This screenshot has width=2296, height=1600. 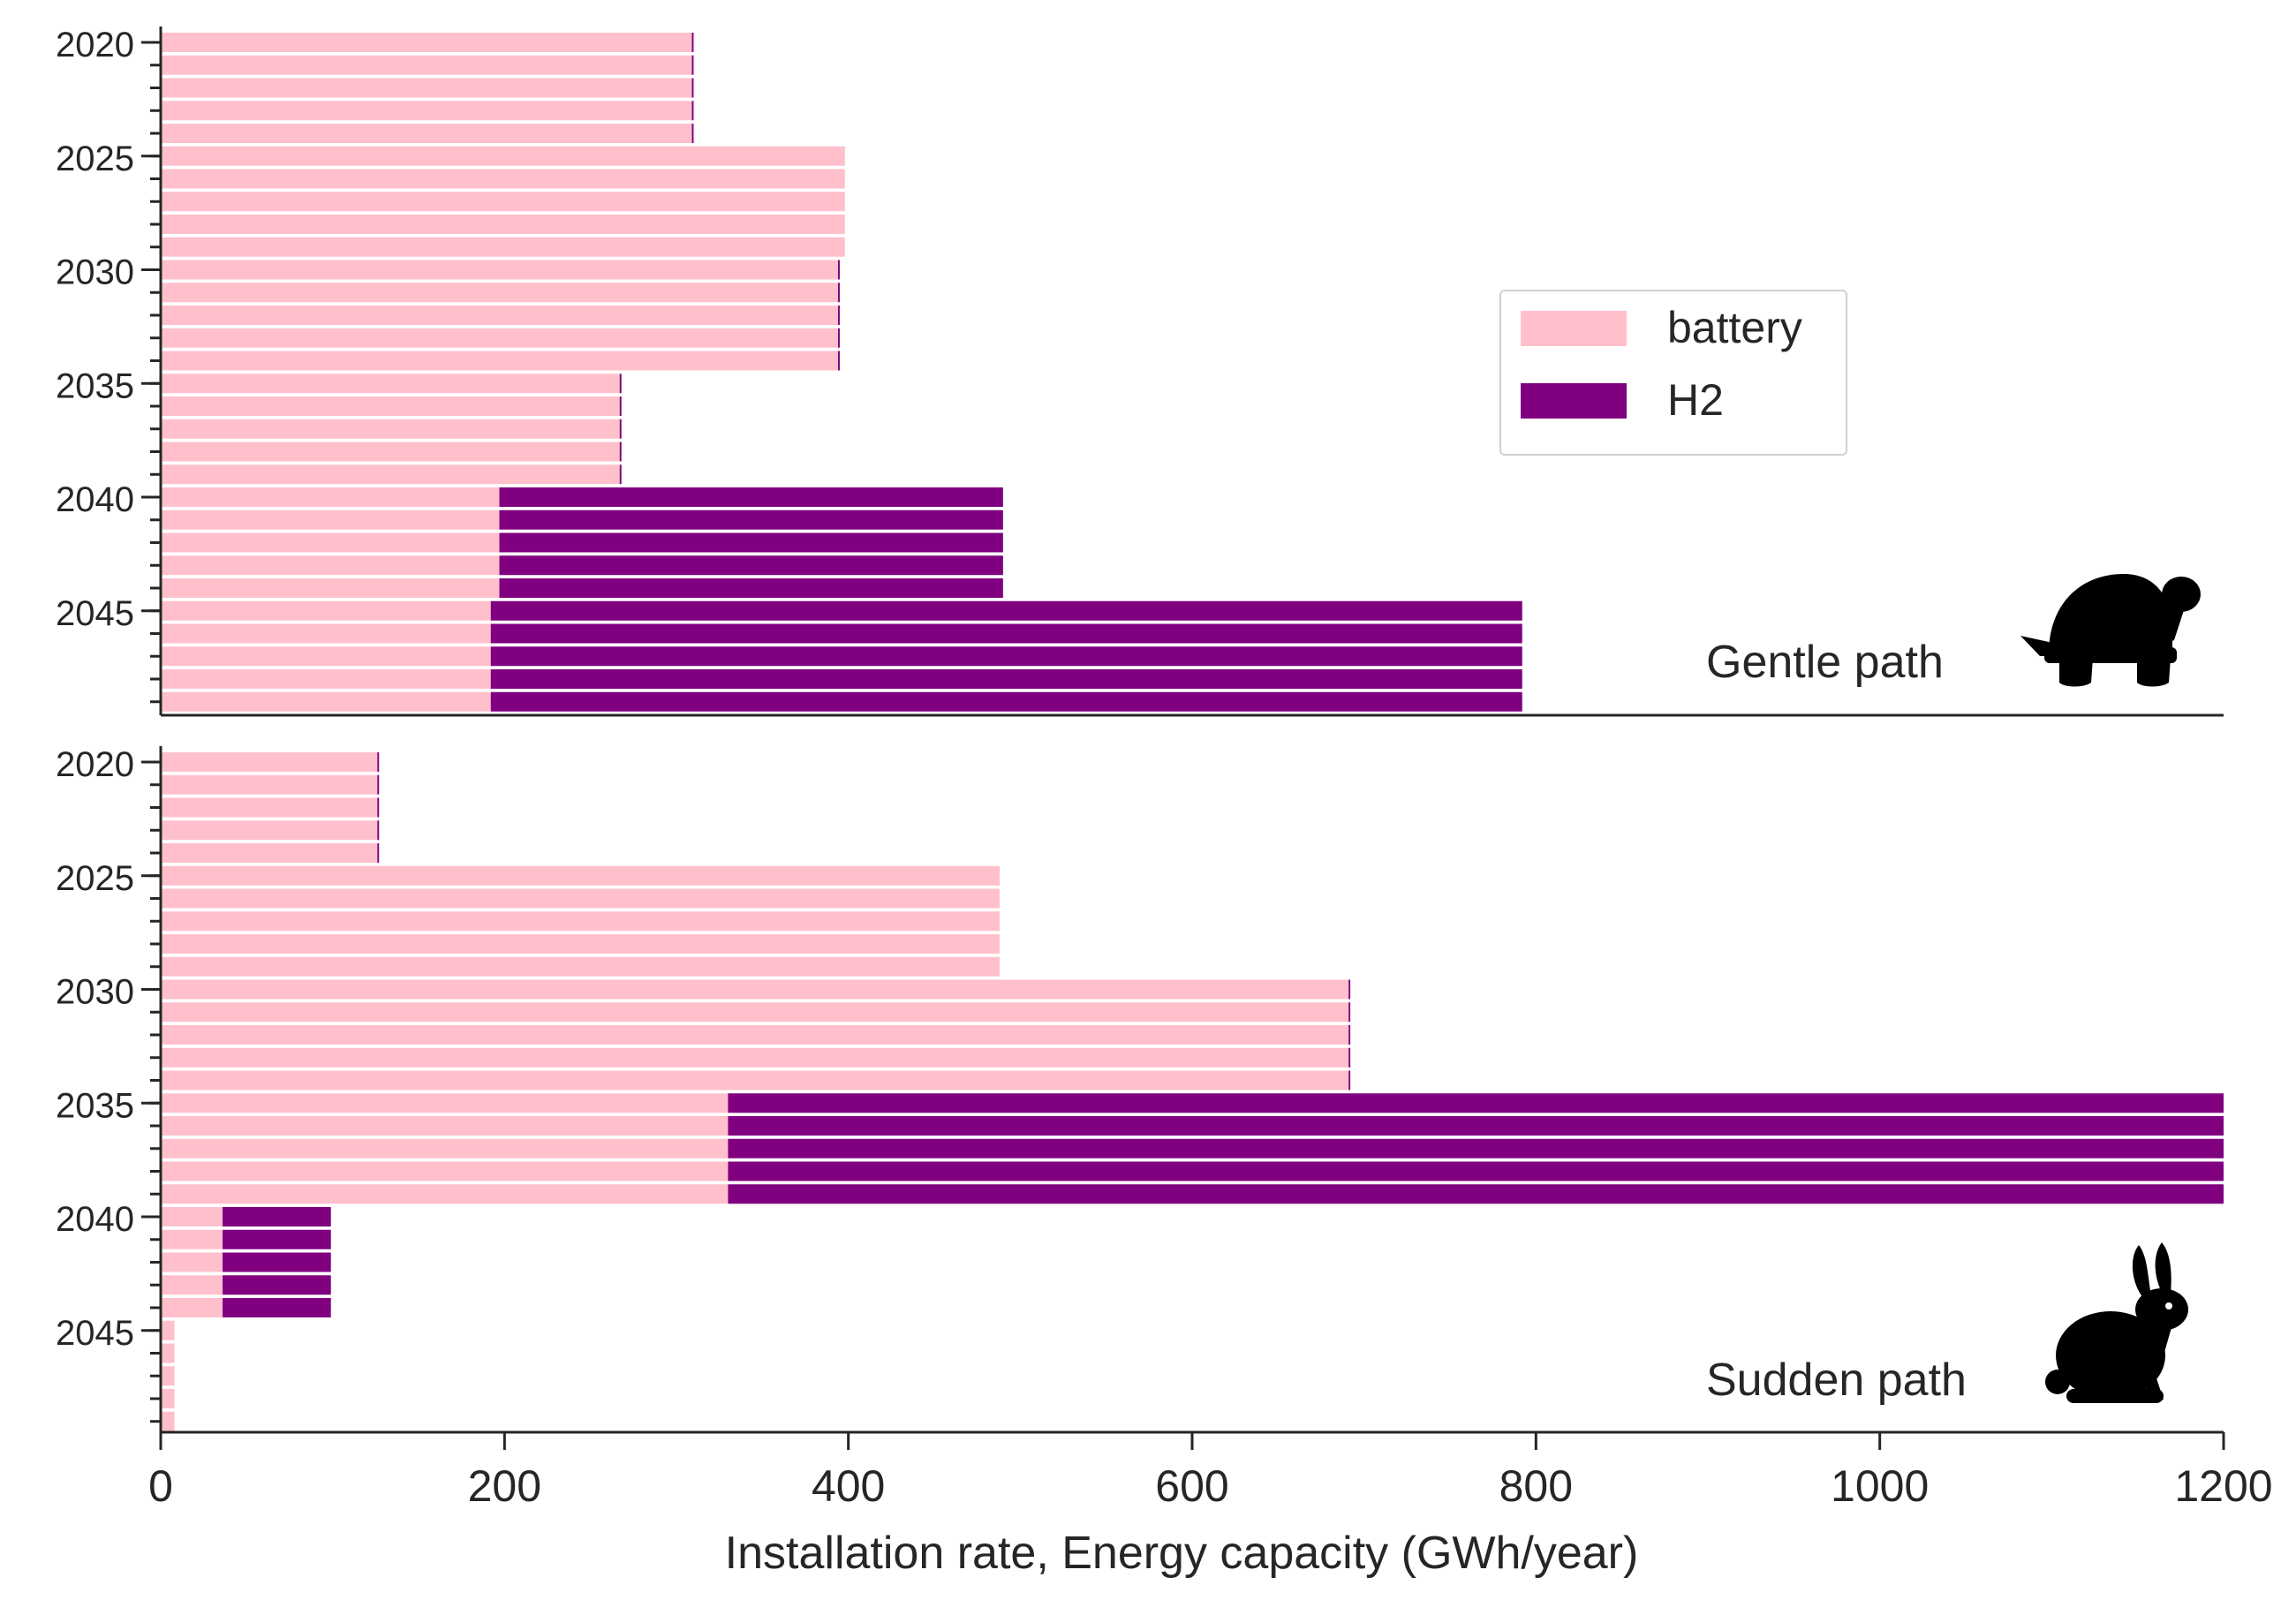 What do you see at coordinates (1574, 328) in the screenshot?
I see `legend-swatch-battery` at bounding box center [1574, 328].